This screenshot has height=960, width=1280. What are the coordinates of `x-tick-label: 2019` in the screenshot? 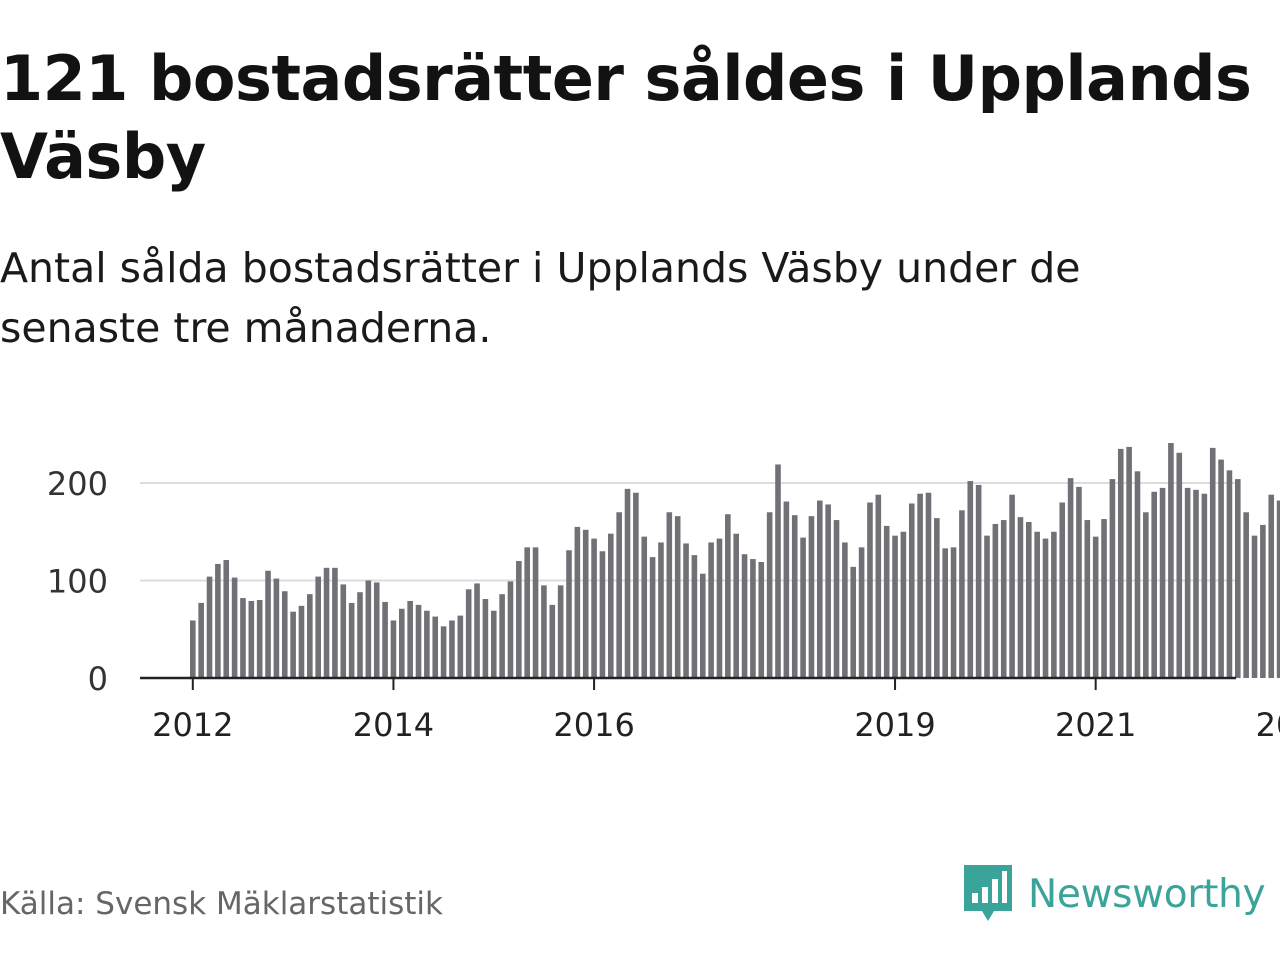 It's located at (894, 725).